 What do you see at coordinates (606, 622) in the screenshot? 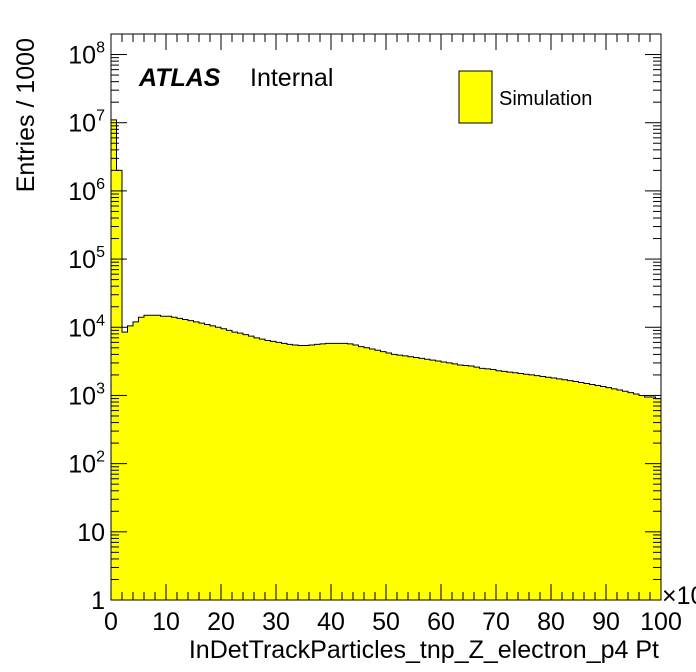
I see `x-tick-label: 90` at bounding box center [606, 622].